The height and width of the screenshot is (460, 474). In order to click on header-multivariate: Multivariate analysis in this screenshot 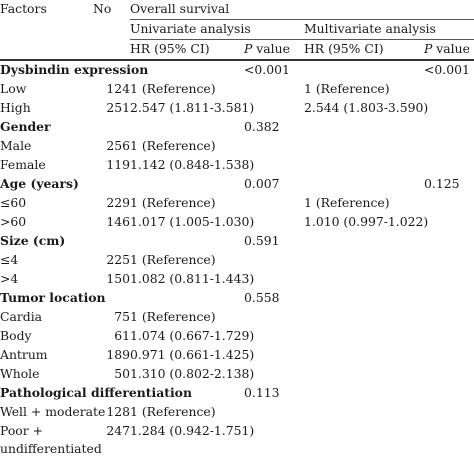, I will do `click(389, 29)`.